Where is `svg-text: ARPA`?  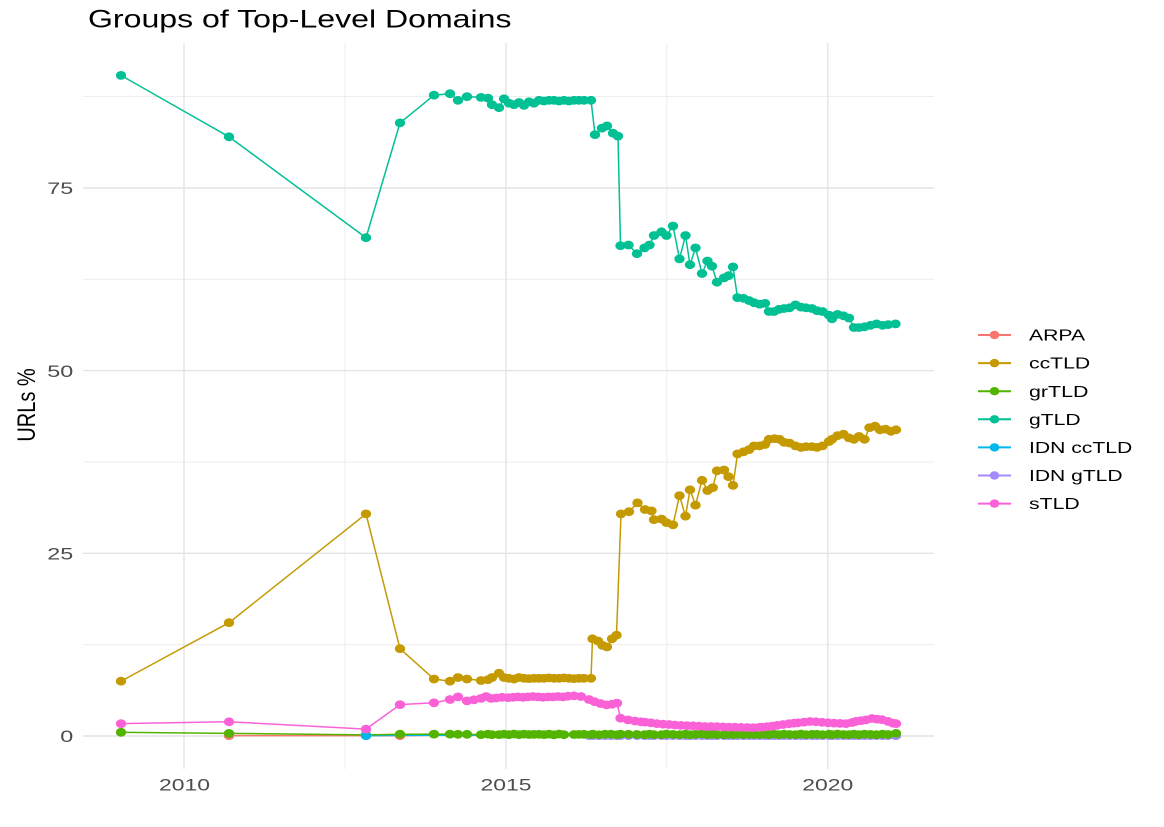 svg-text: ARPA is located at coordinates (1057, 336).